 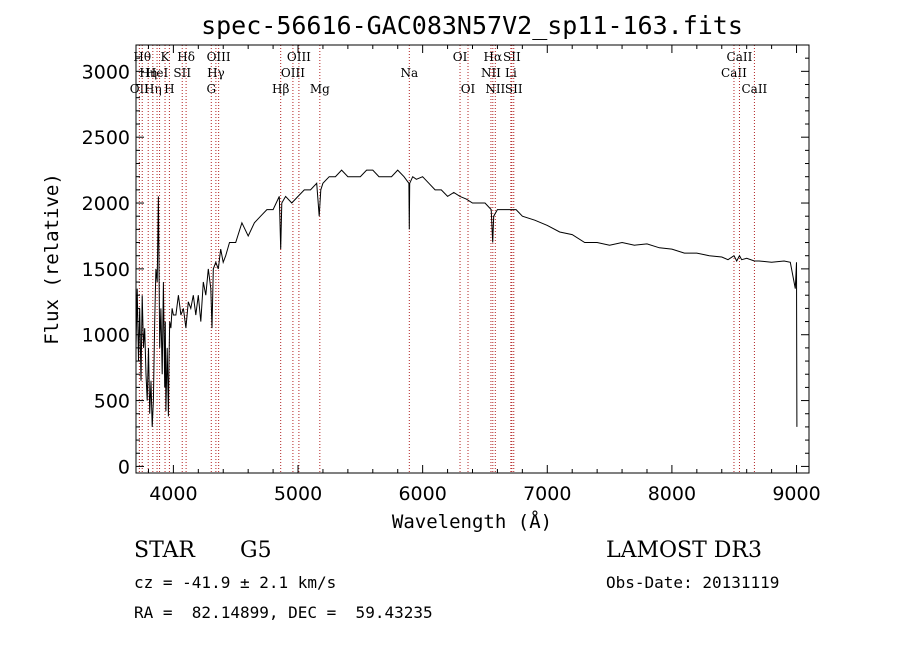 What do you see at coordinates (157, 73) in the screenshot?
I see `spectral-line-label: HeI` at bounding box center [157, 73].